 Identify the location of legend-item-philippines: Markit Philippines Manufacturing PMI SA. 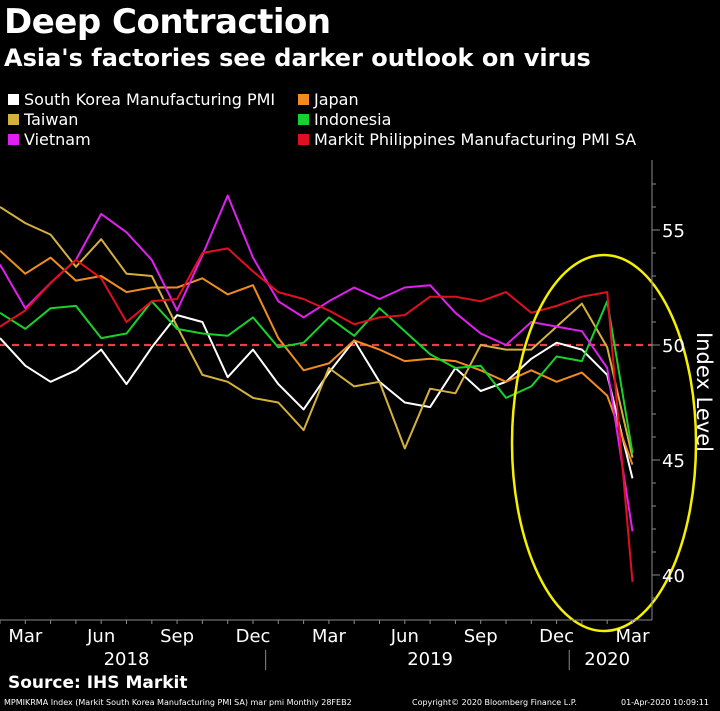
(467, 139).